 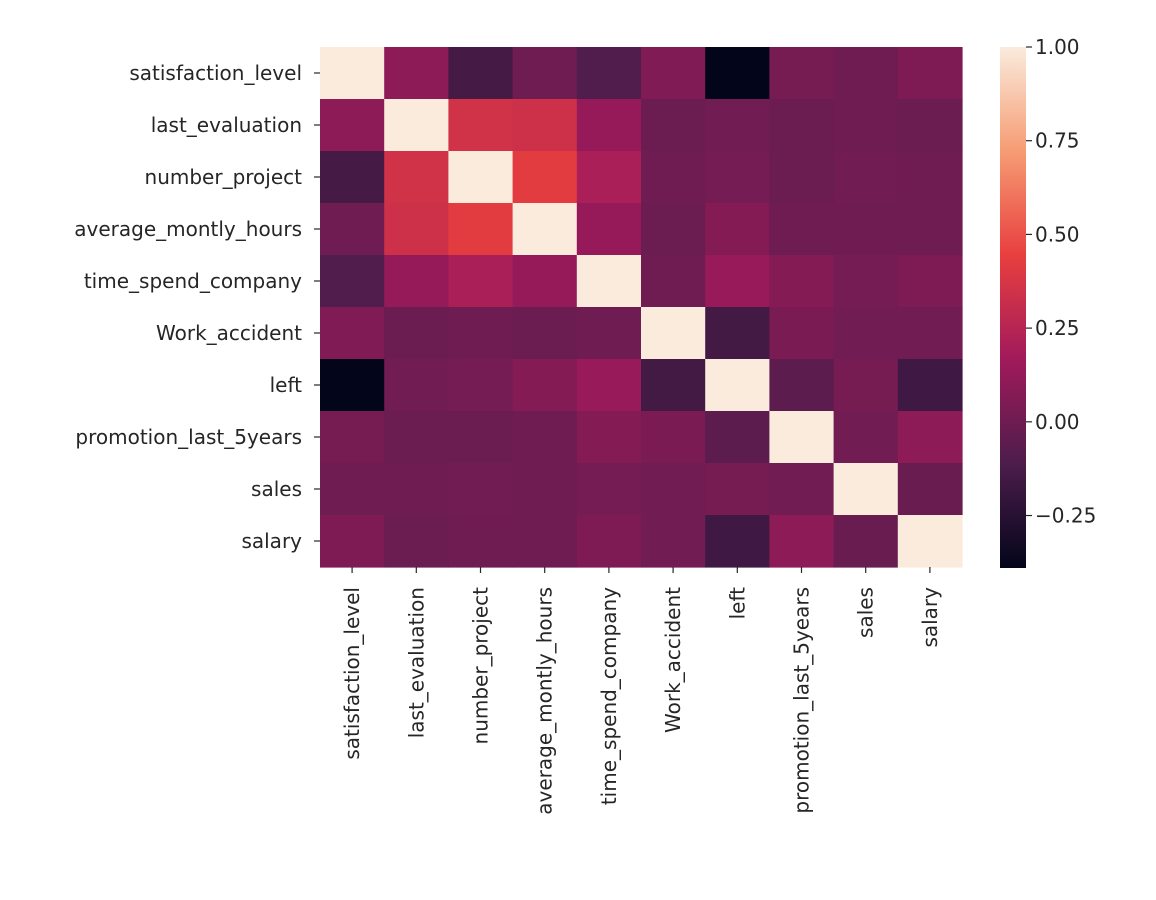 What do you see at coordinates (609, 696) in the screenshot?
I see `x-tick-label: time_spend_company` at bounding box center [609, 696].